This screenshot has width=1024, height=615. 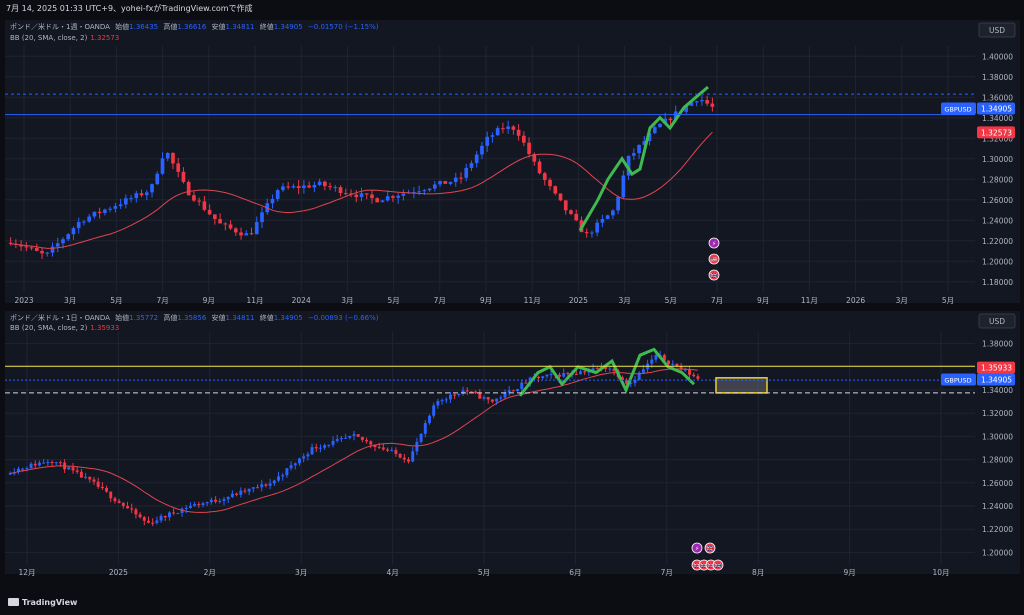 I want to click on wave-drawing-daily, so click(x=607, y=372).